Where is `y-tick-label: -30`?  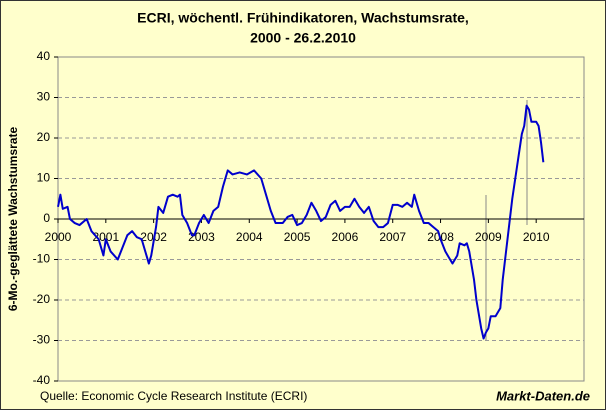 y-tick-label: -30 is located at coordinates (42, 340).